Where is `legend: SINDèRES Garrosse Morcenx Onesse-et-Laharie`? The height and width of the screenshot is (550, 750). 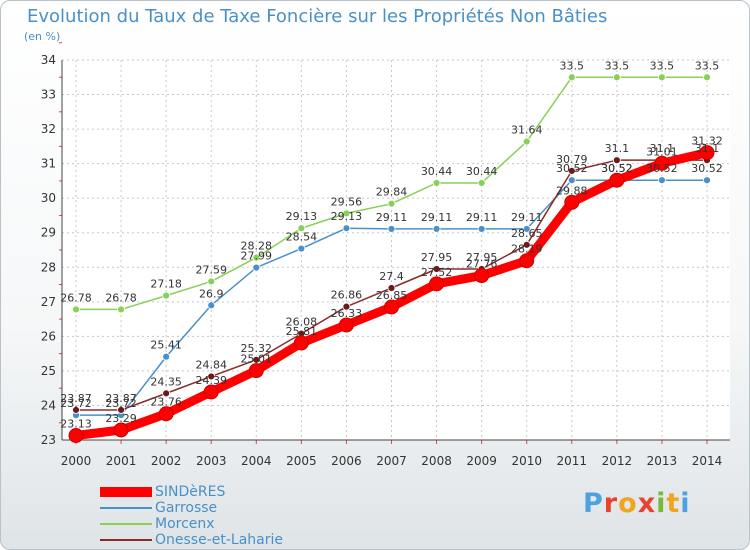
legend: SINDèRES Garrosse Morcenx Onesse-et-Laharie is located at coordinates (230, 516).